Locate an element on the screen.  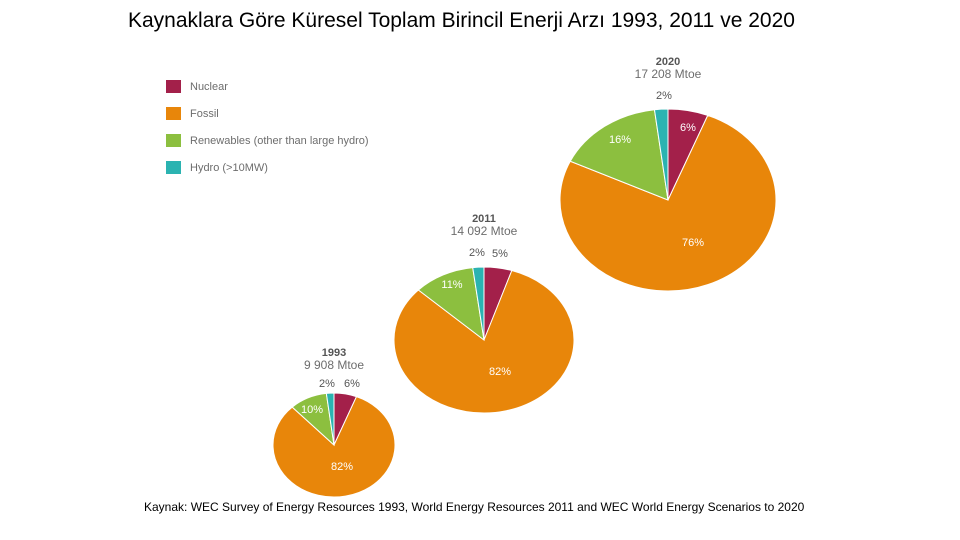
pie-slice-hydro-2011 is located at coordinates (478, 303).